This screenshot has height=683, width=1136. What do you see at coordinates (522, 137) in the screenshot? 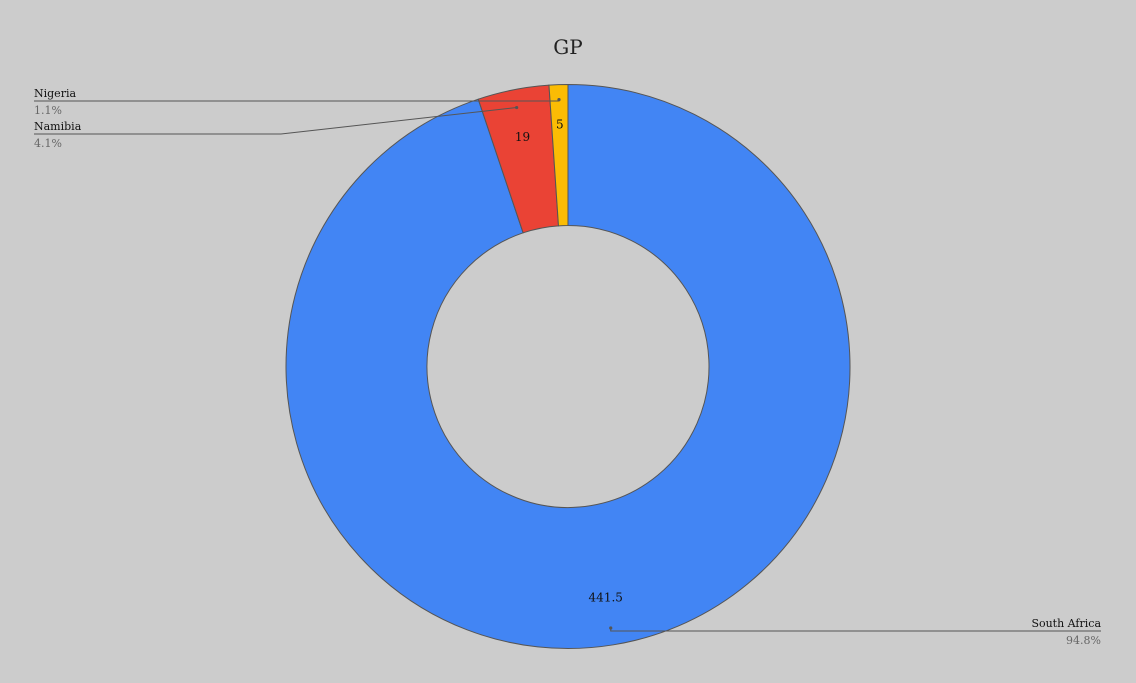
I see `slice-value-namibia: 19` at bounding box center [522, 137].